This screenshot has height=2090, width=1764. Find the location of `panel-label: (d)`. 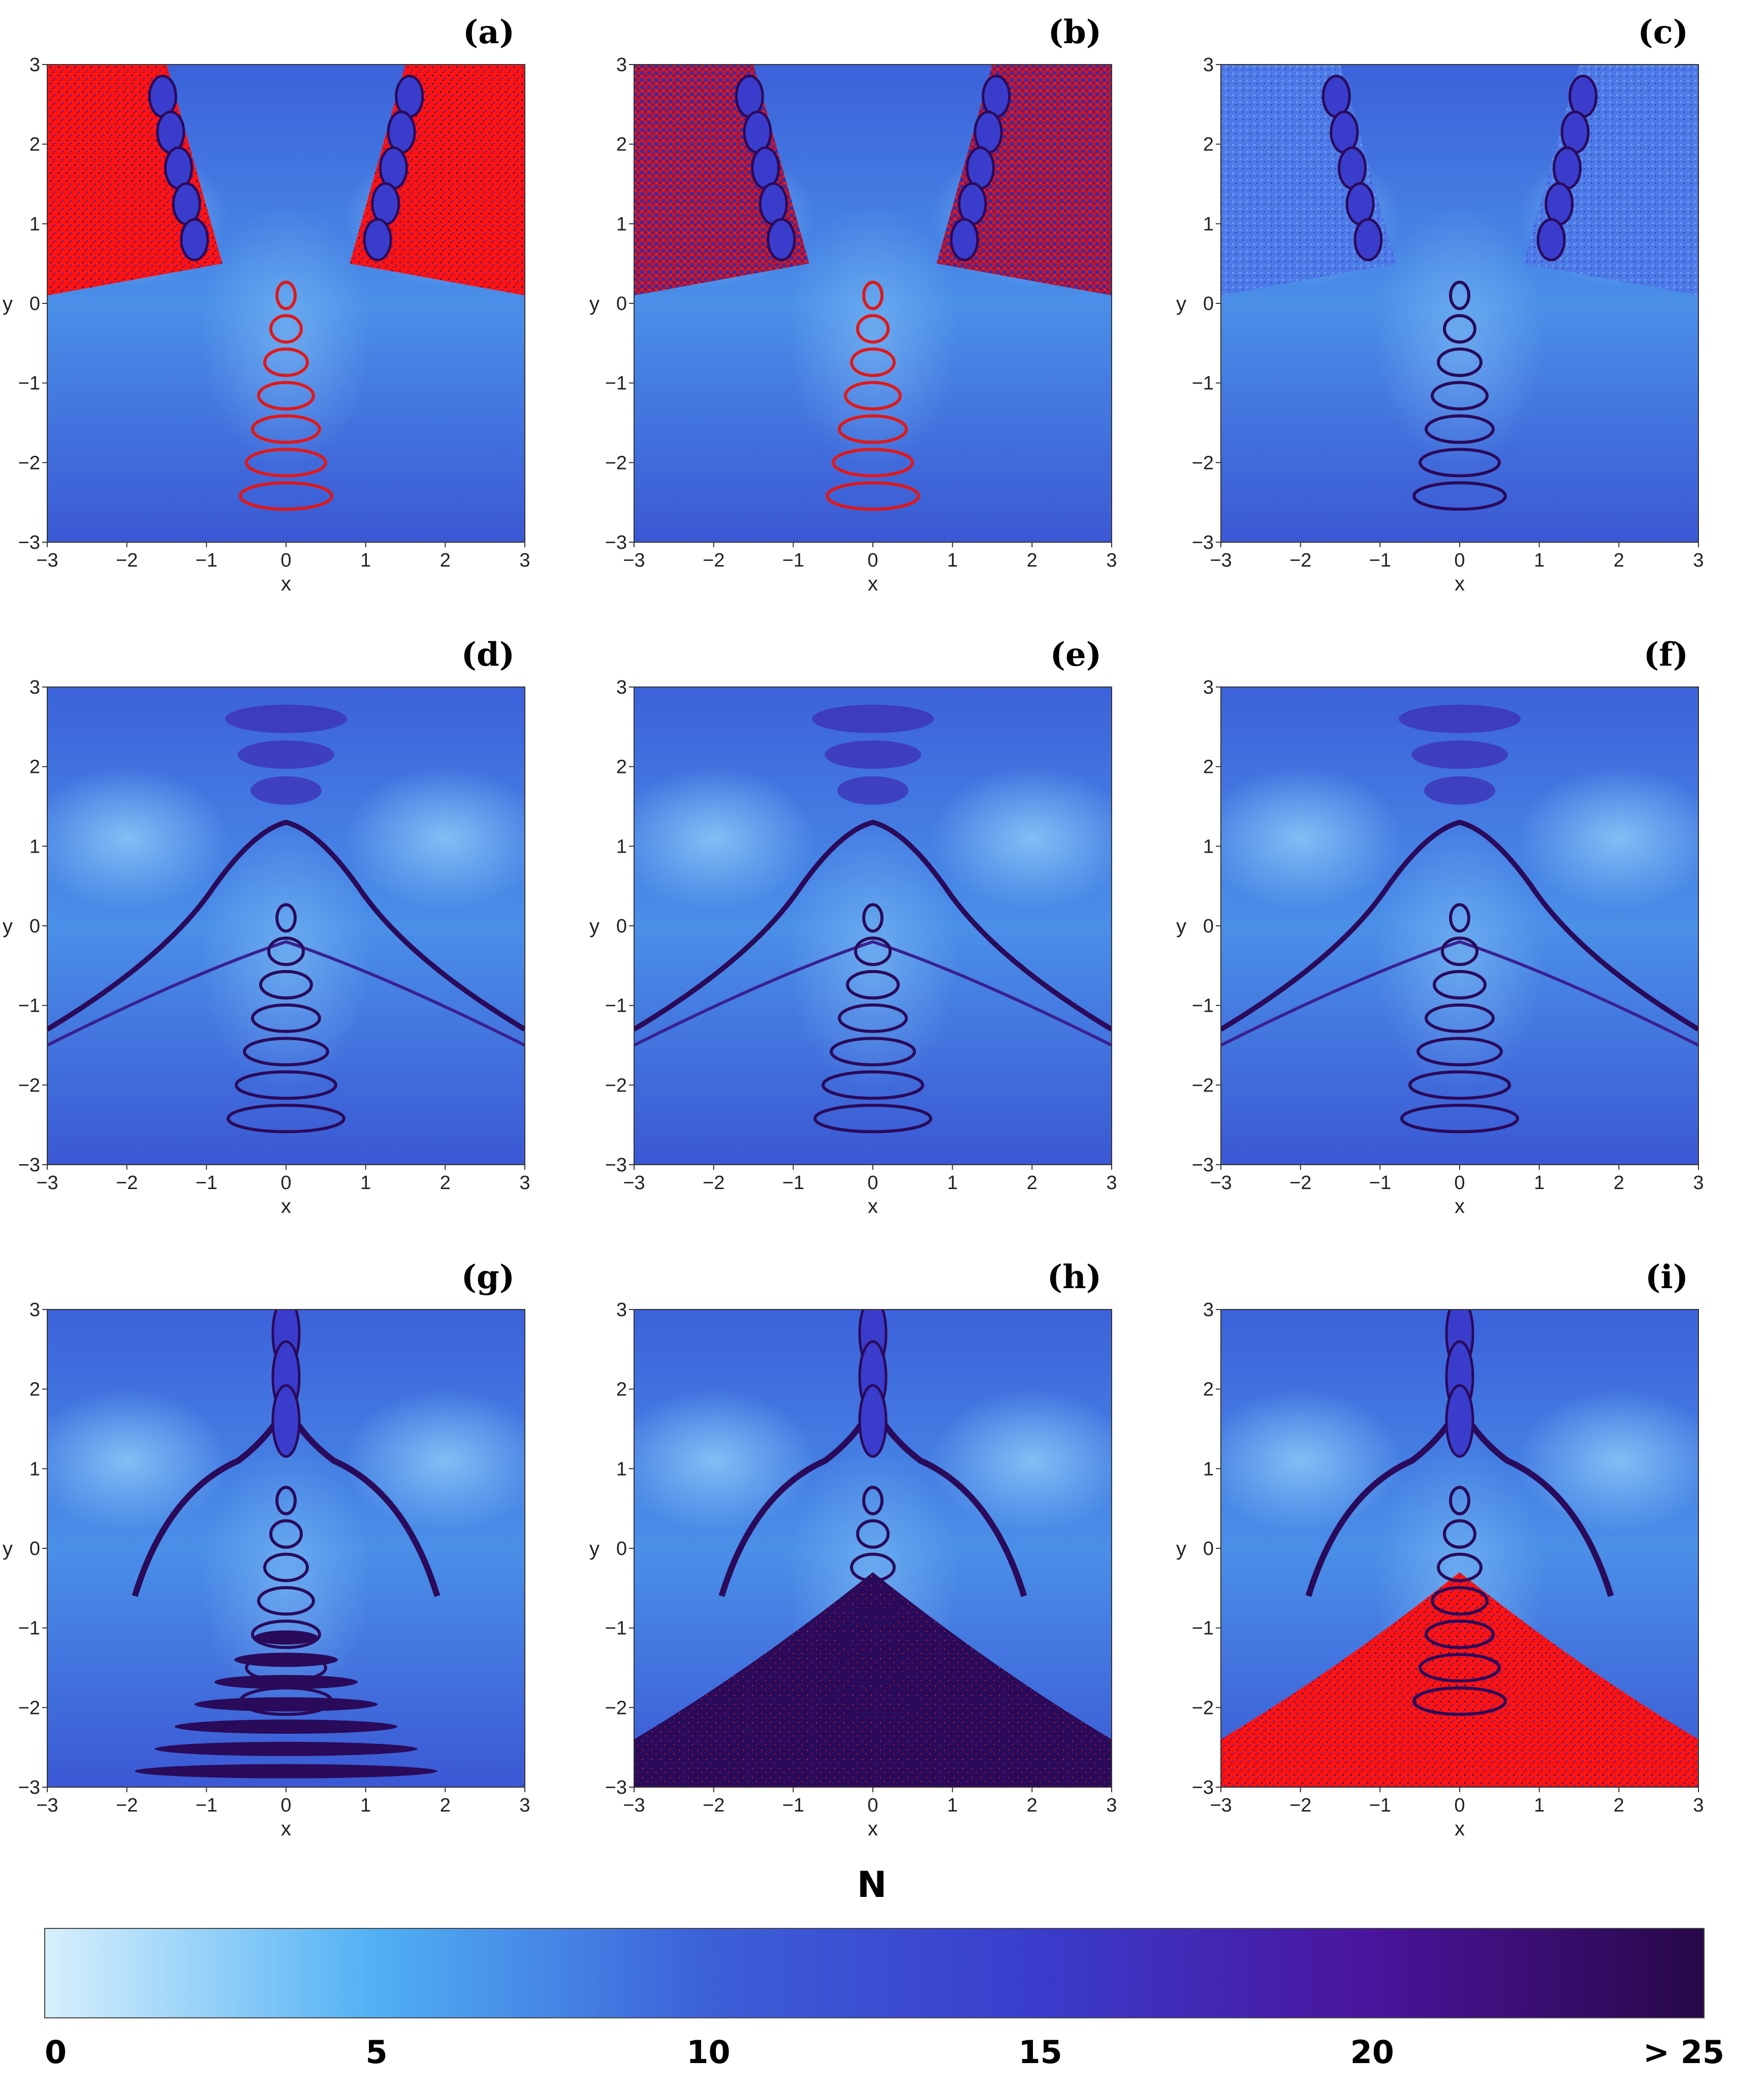

panel-label: (d) is located at coordinates (488, 655).